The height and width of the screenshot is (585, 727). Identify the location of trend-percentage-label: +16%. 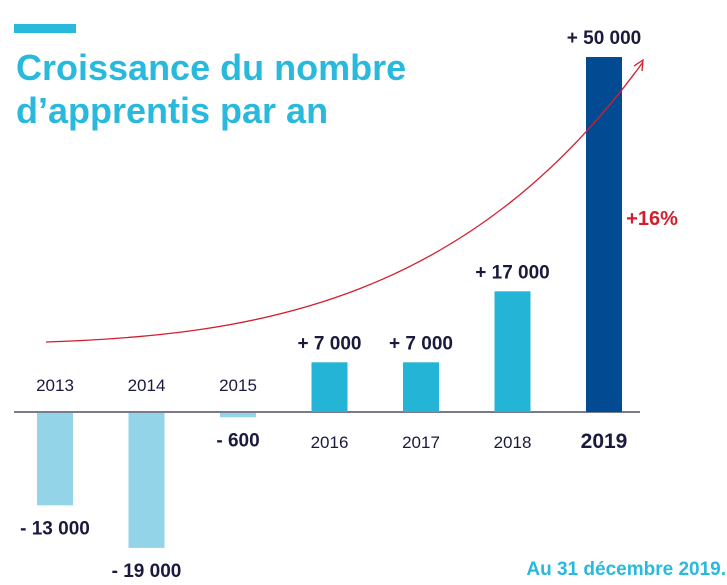
(652, 219).